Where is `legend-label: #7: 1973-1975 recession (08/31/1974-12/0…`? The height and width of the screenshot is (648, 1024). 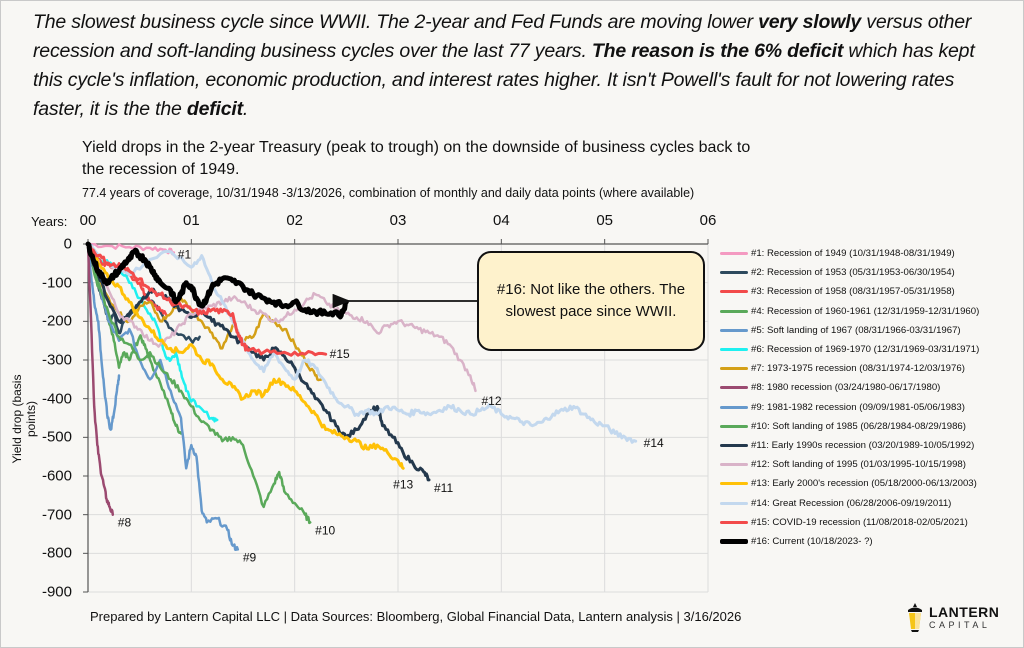
legend-label: #7: 1973-1975 recession (08/31/1974-12/0… is located at coordinates (858, 369).